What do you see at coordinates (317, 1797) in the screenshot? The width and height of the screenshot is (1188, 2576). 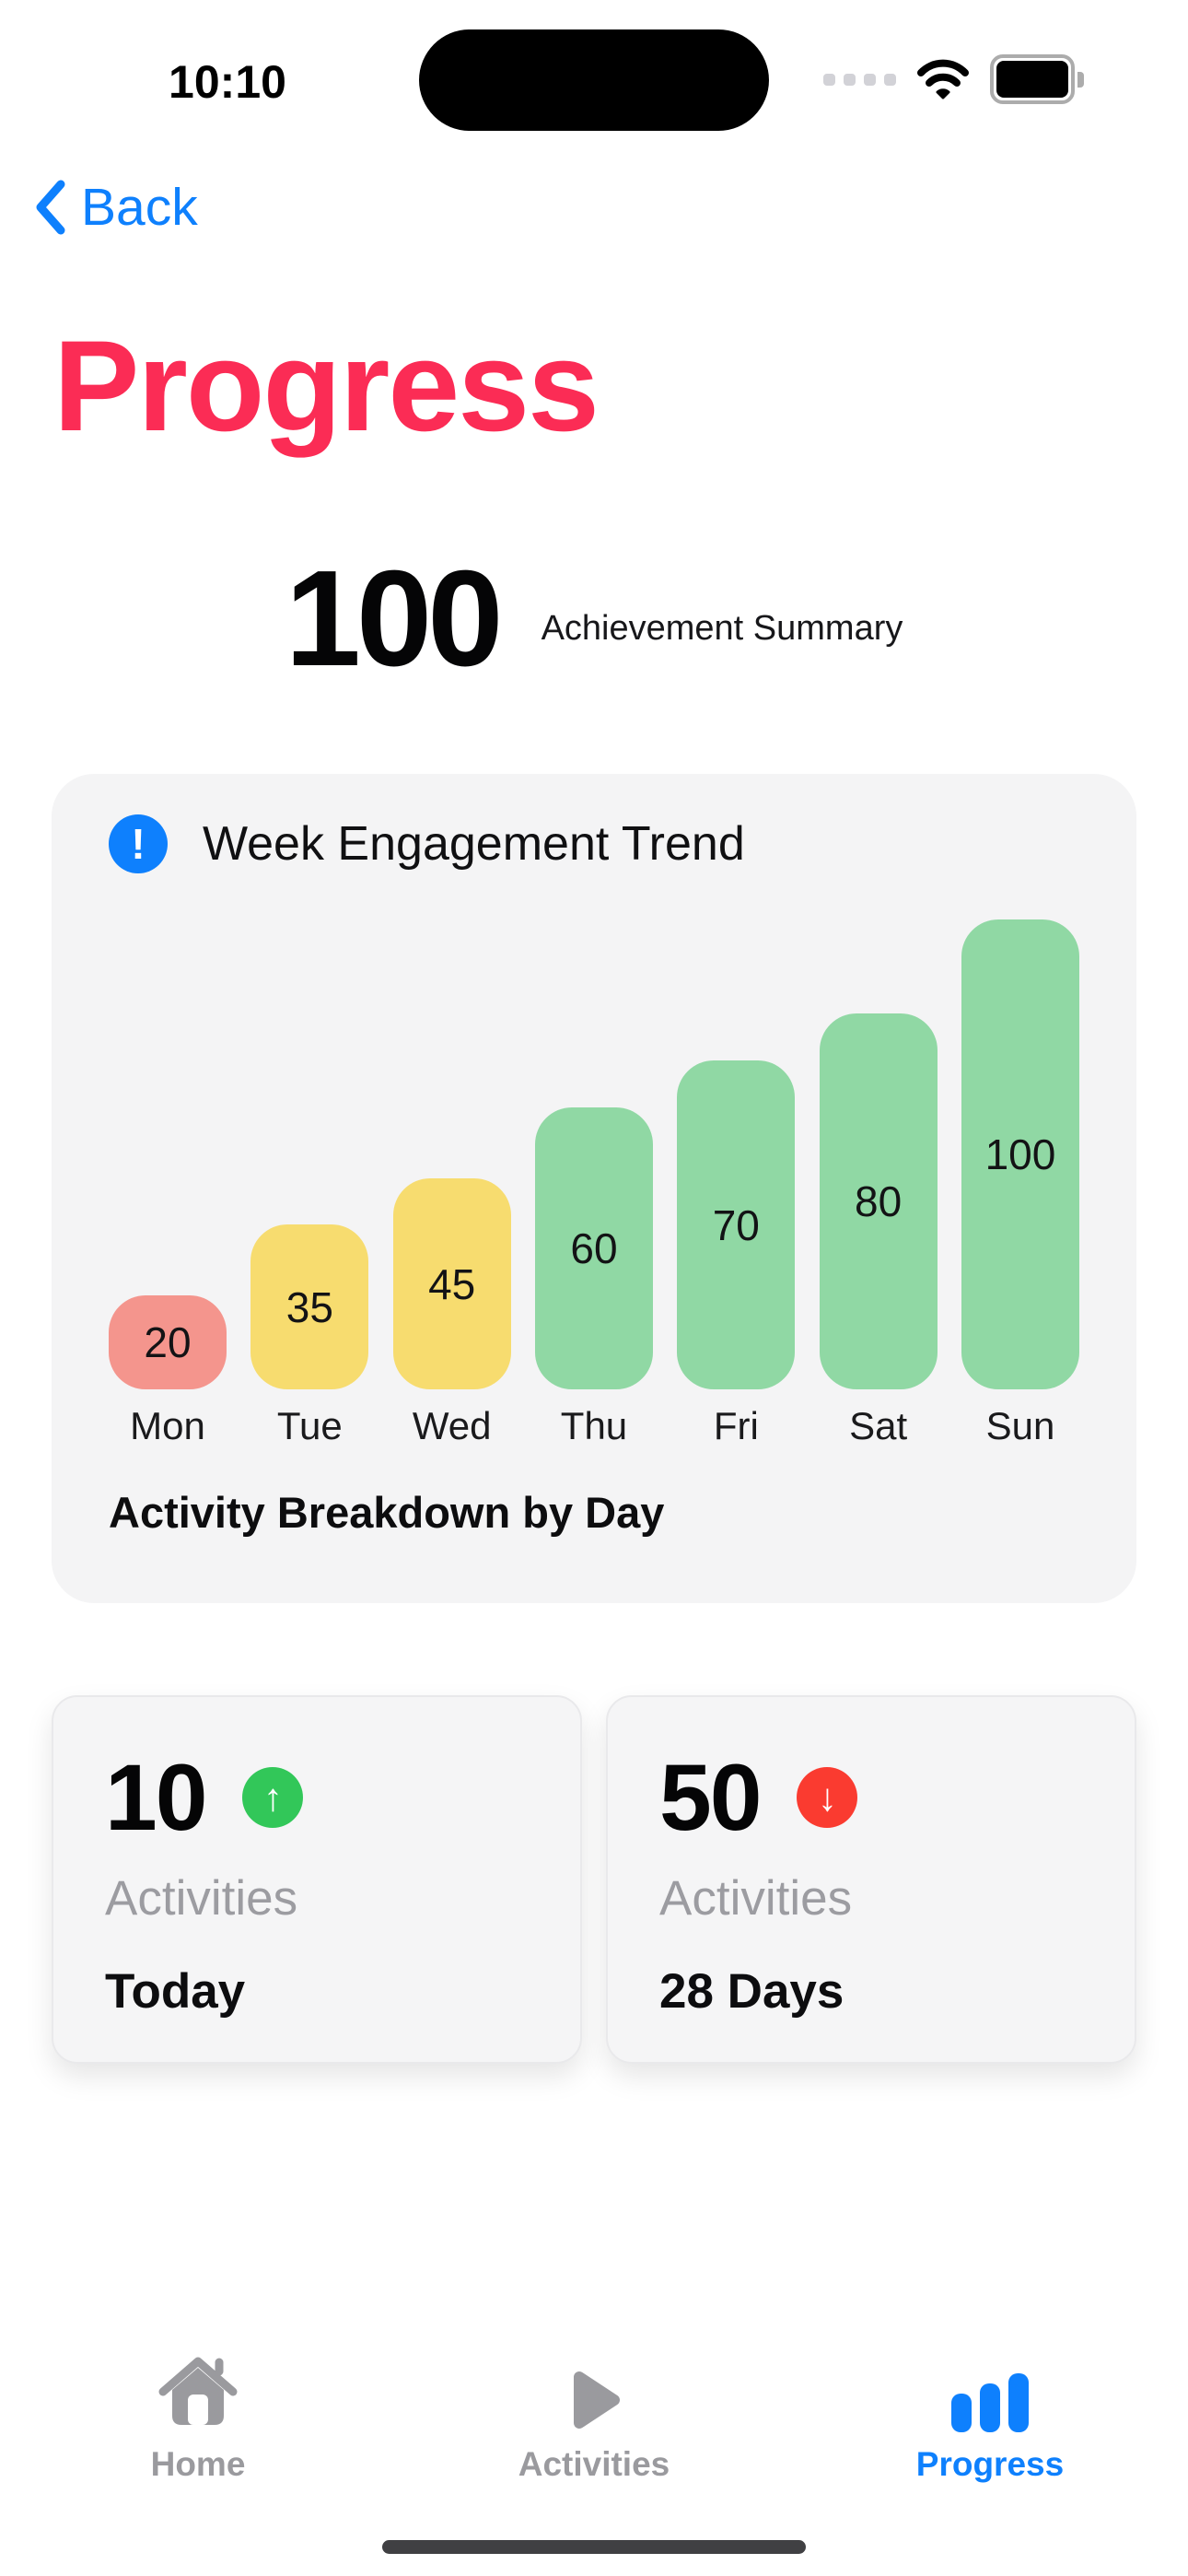 I see `stat-top: 10 ↑` at bounding box center [317, 1797].